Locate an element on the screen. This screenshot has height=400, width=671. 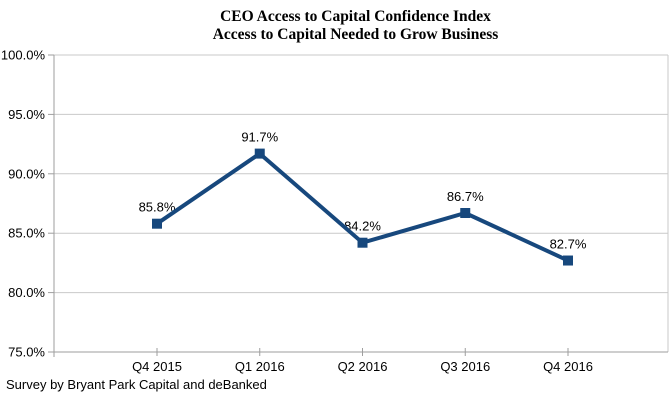
y-tick-label: 75.0% is located at coordinates (26, 352).